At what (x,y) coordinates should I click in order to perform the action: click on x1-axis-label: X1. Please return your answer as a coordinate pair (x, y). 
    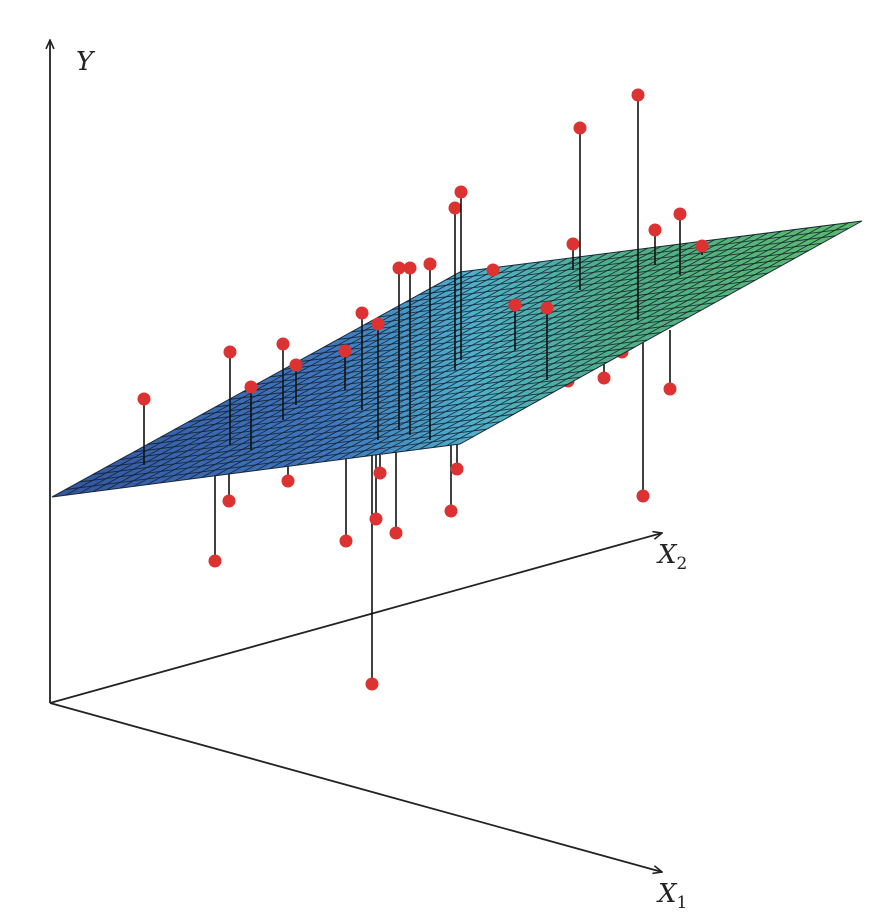
    Looking at the image, I should click on (671, 896).